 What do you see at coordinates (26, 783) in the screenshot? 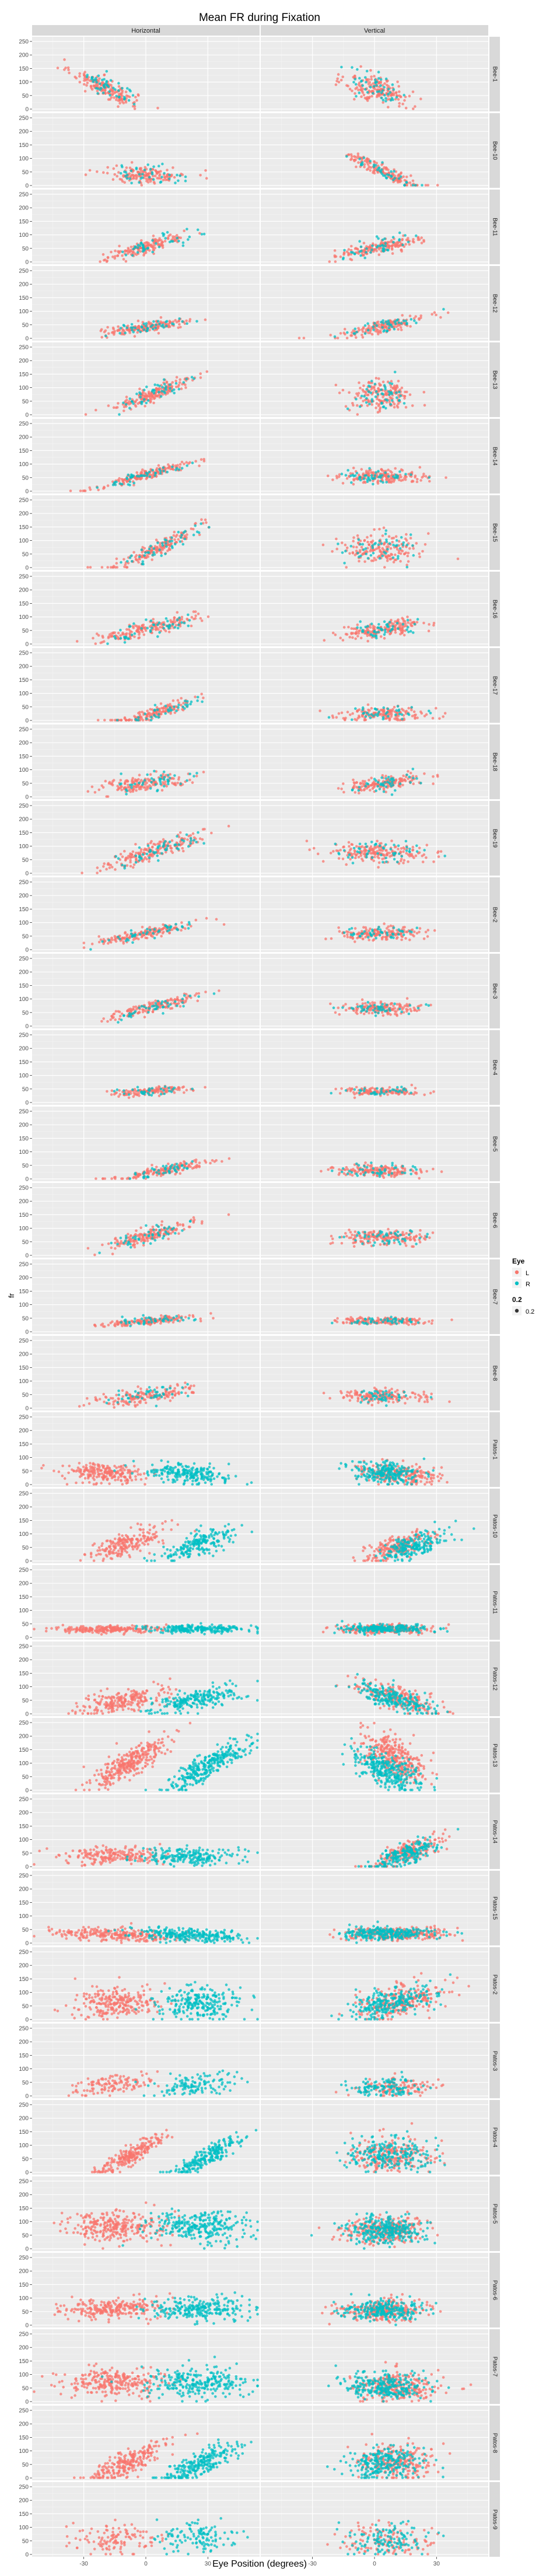
I see `y-tick-label-bee-18-50: 50` at bounding box center [26, 783].